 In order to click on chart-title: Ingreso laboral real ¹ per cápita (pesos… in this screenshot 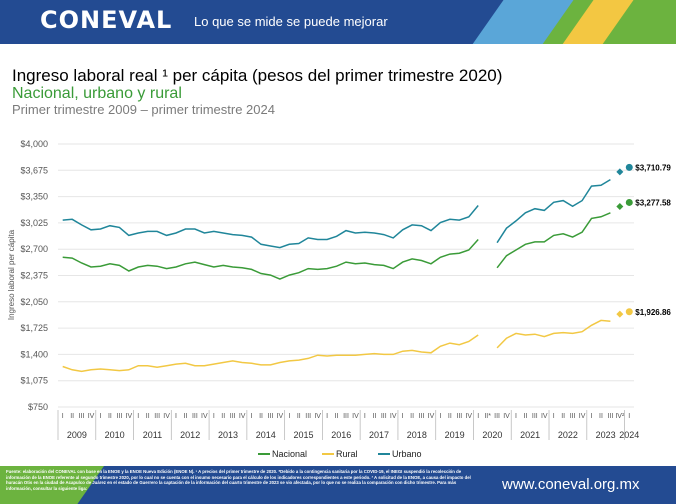, I will do `click(257, 75)`.